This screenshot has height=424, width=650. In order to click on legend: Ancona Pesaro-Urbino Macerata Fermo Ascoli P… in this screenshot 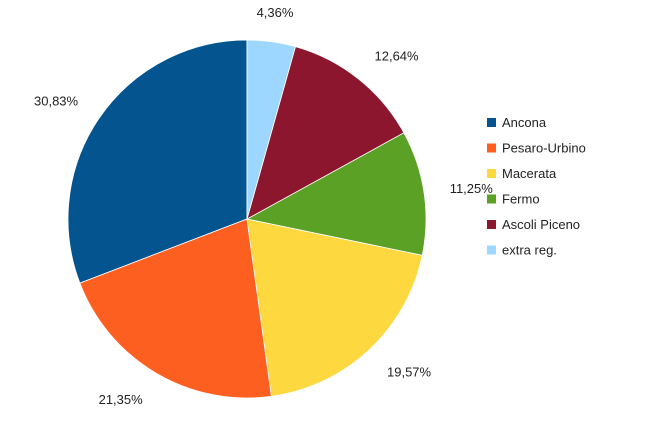, I will do `click(536, 186)`.